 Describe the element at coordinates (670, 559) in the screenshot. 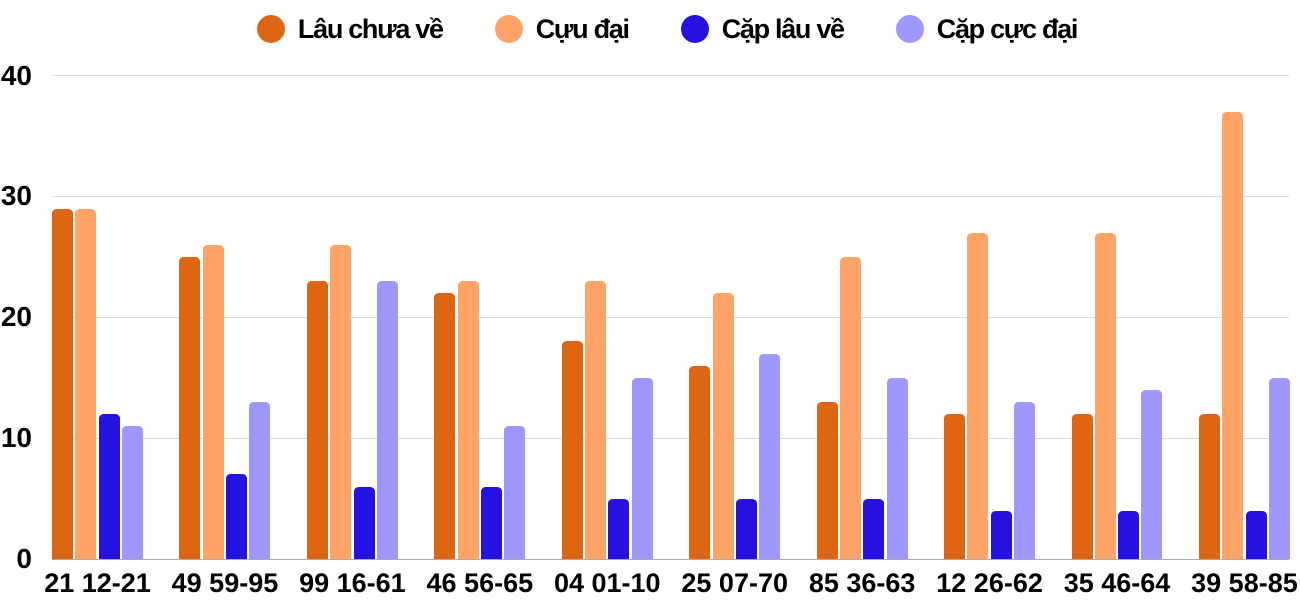

I see `x-axis-baseline` at that location.